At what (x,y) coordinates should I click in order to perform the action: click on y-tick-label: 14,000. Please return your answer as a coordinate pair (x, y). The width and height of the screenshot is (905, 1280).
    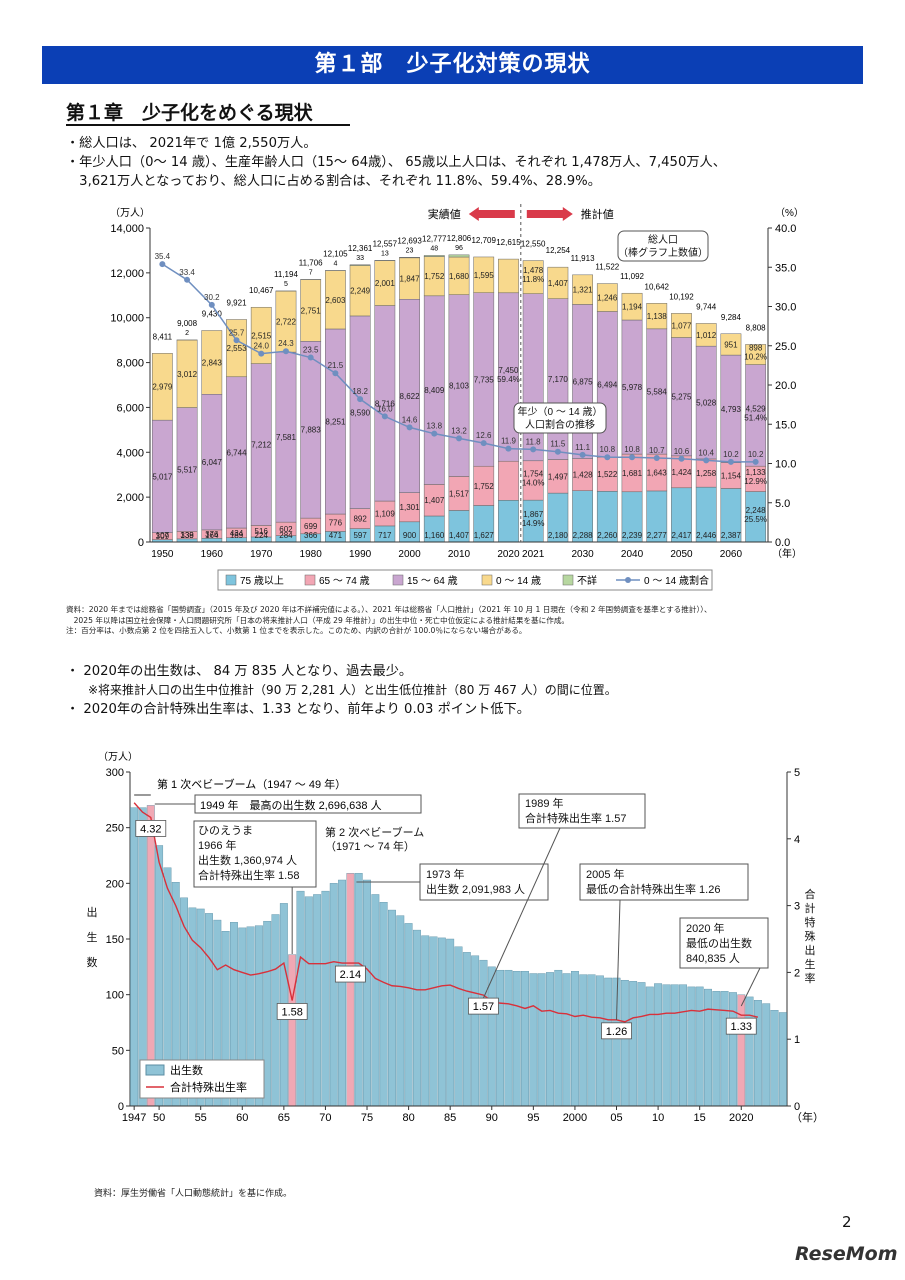
    Looking at the image, I should click on (127, 229).